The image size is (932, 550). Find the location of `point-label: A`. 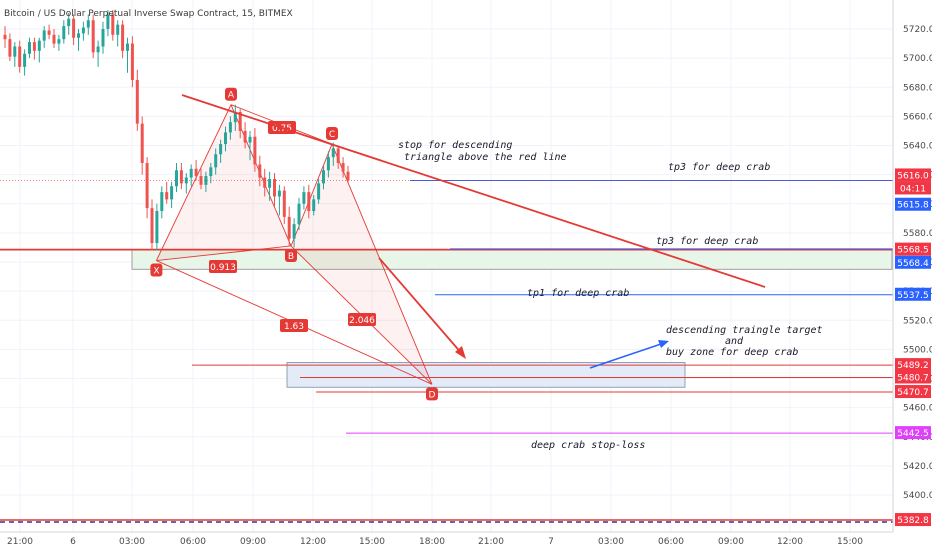

point-label: A is located at coordinates (231, 96).